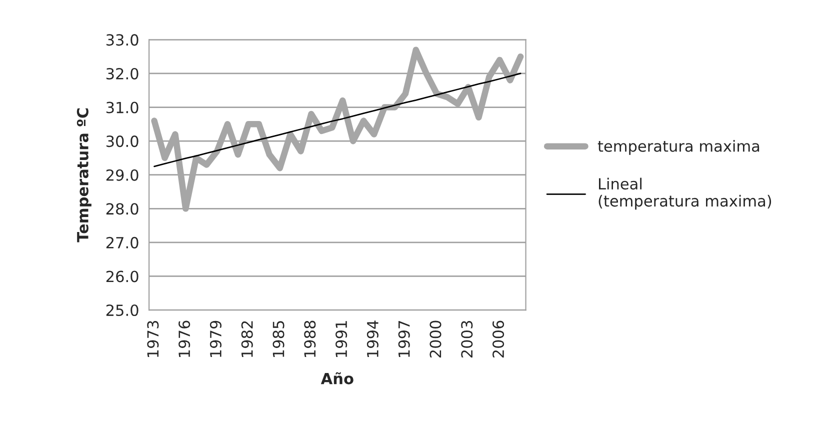 This screenshot has height=441, width=828. I want to click on x-tick-label: 1979, so click(216, 338).